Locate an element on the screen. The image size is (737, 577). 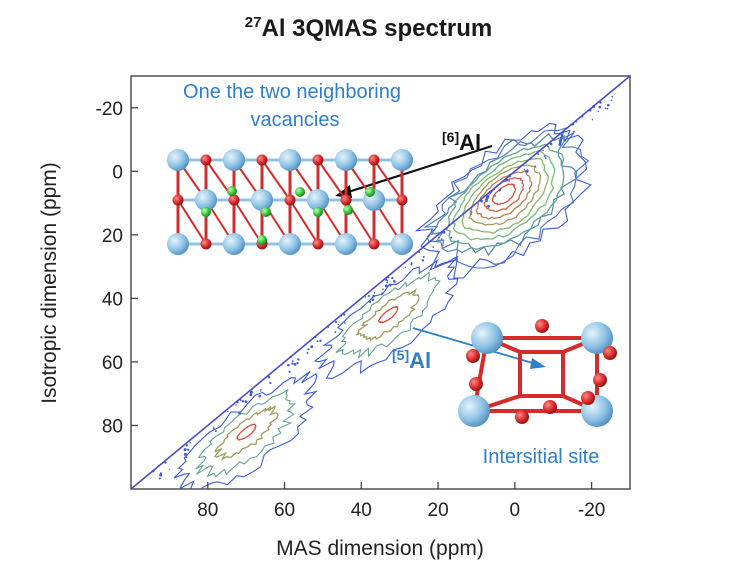
vacancy-structure-inset is located at coordinates (290, 202).